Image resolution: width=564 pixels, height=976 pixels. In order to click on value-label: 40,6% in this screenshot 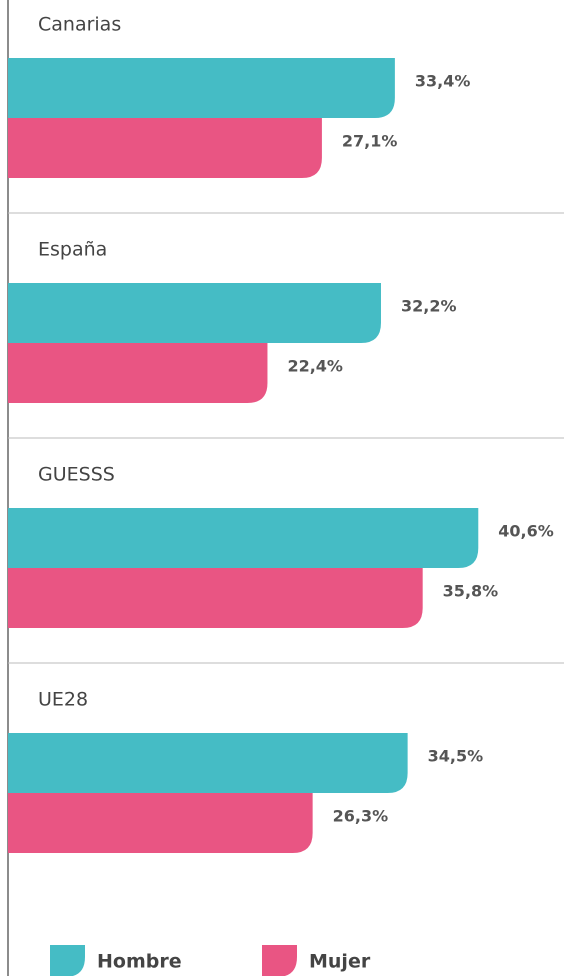, I will do `click(526, 531)`.